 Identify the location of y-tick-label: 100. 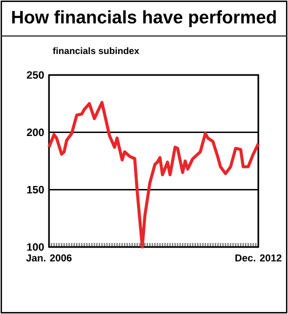
(35, 247).